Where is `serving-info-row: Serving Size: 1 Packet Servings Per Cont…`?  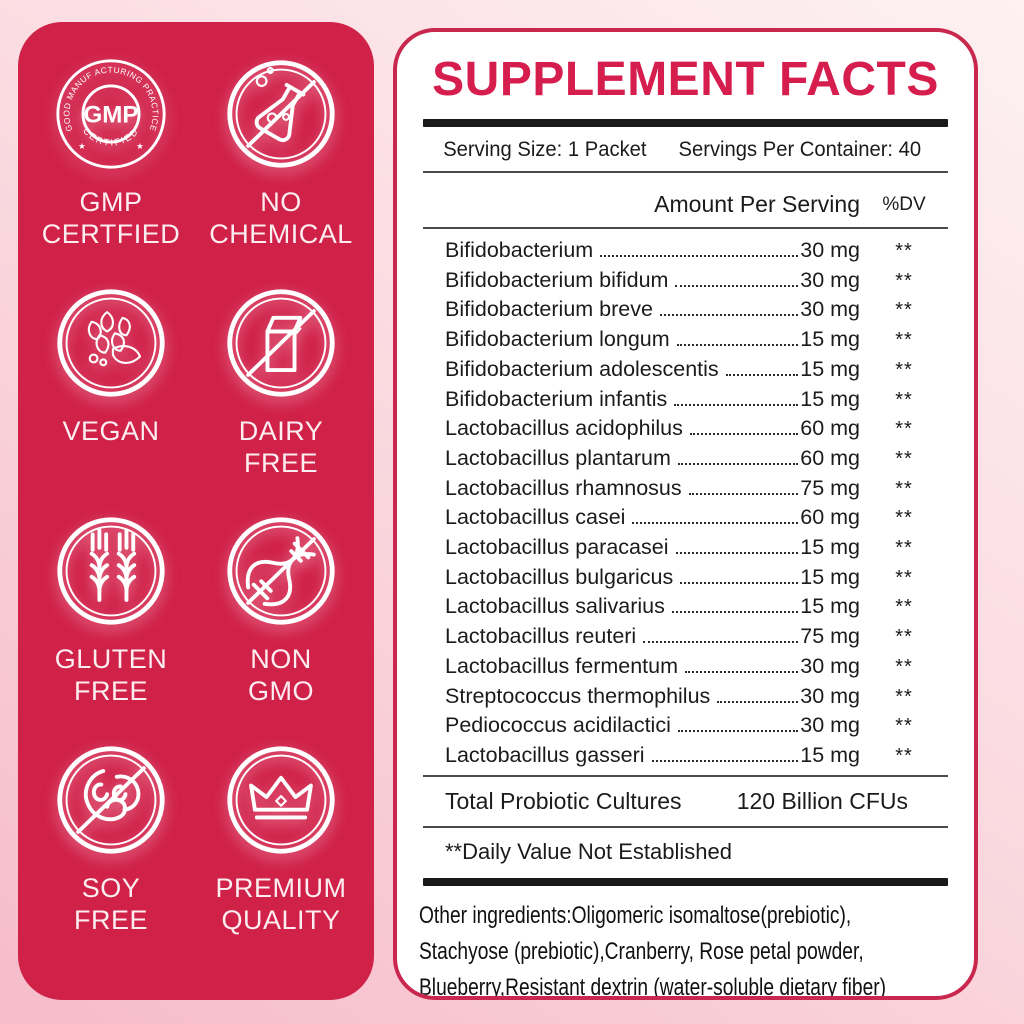
serving-info-row: Serving Size: 1 Packet Servings Per Cont… is located at coordinates (669, 149).